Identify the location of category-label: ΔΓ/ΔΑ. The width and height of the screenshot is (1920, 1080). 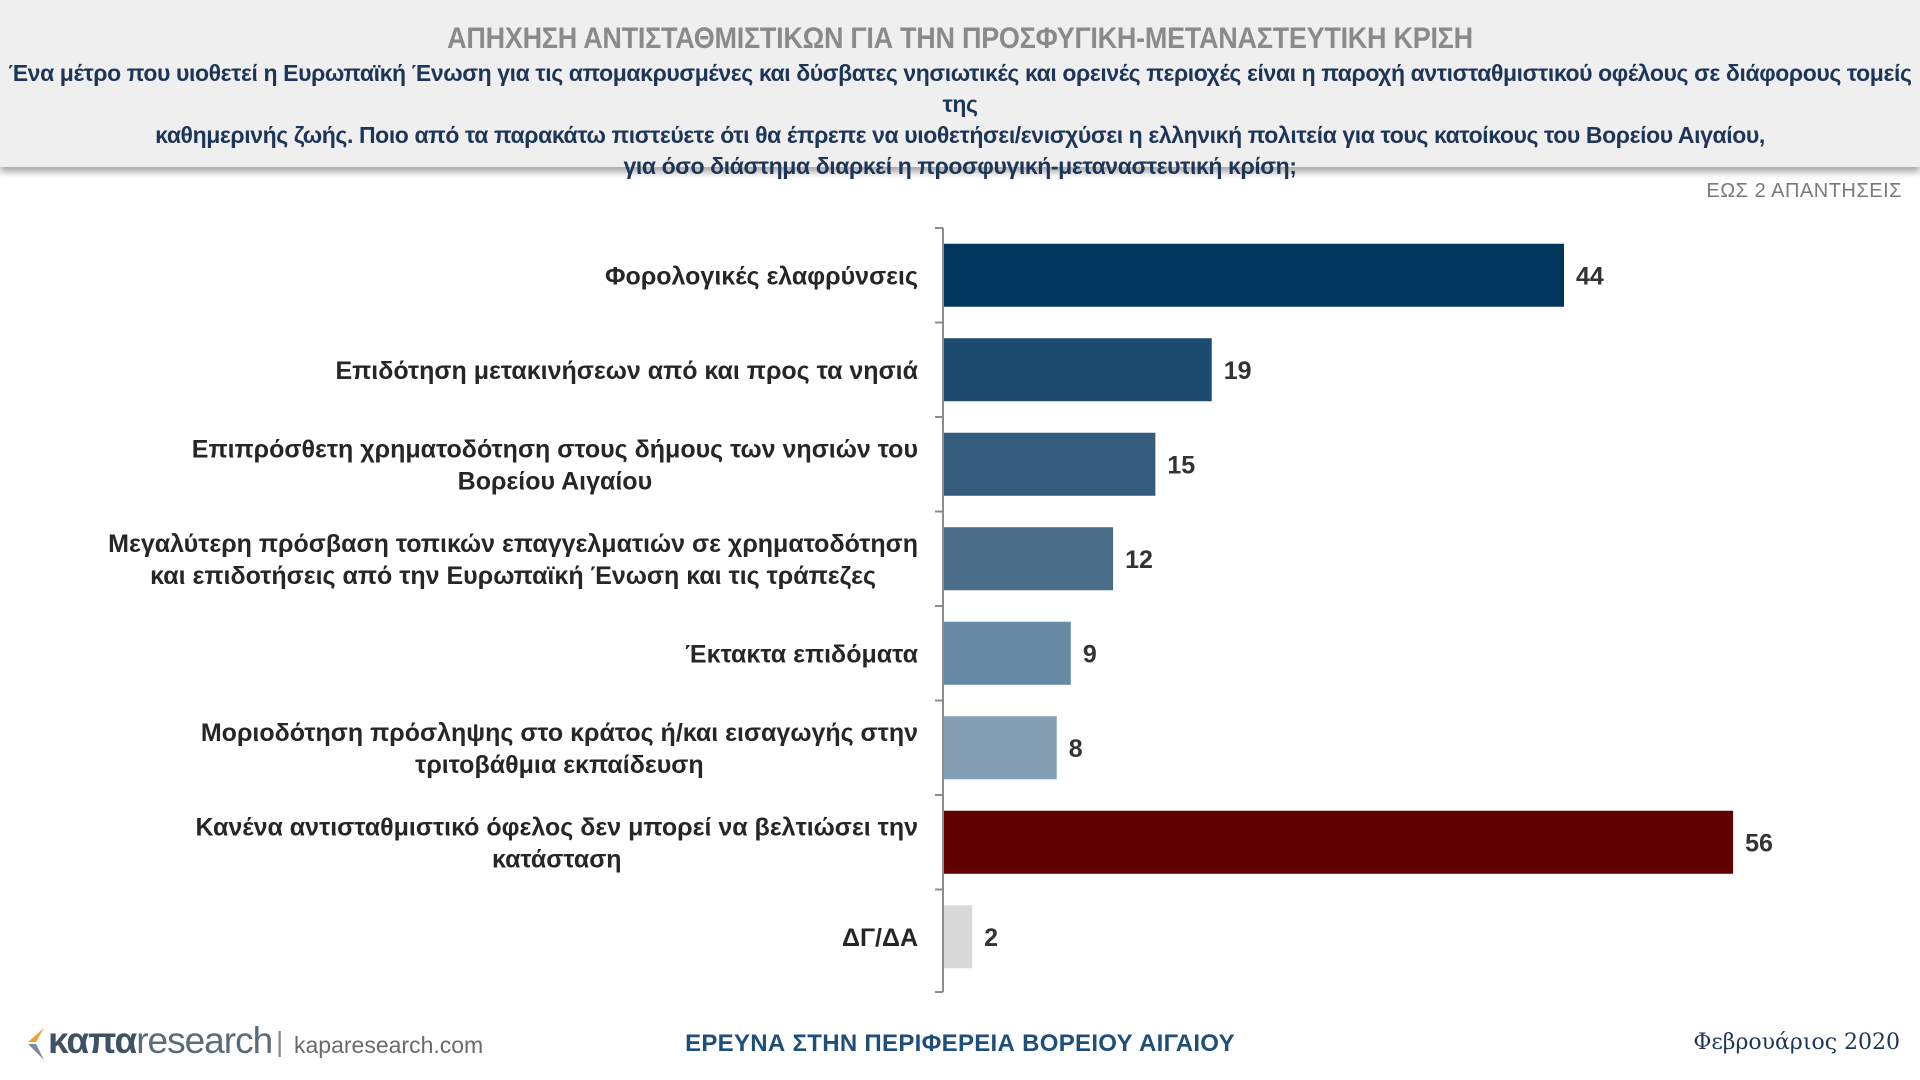
(880, 938).